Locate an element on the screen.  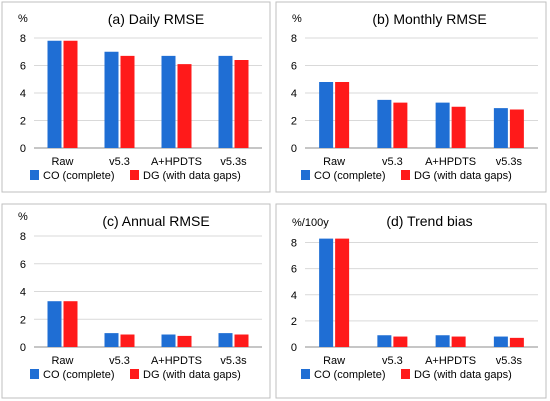
chart-title: (c) Annual RMSE is located at coordinates (155, 221).